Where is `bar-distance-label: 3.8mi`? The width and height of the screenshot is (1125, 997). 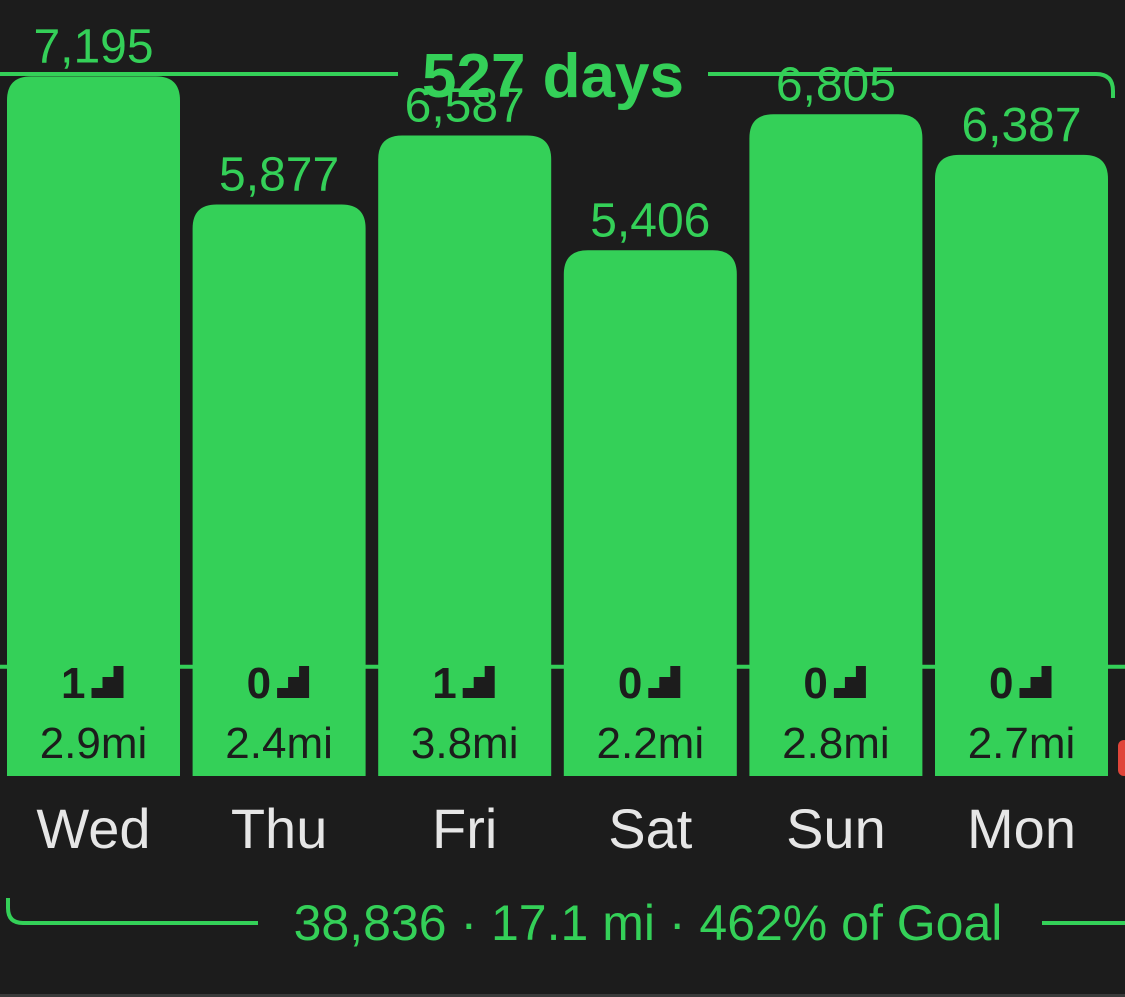
bar-distance-label: 3.8mi is located at coordinates (465, 743).